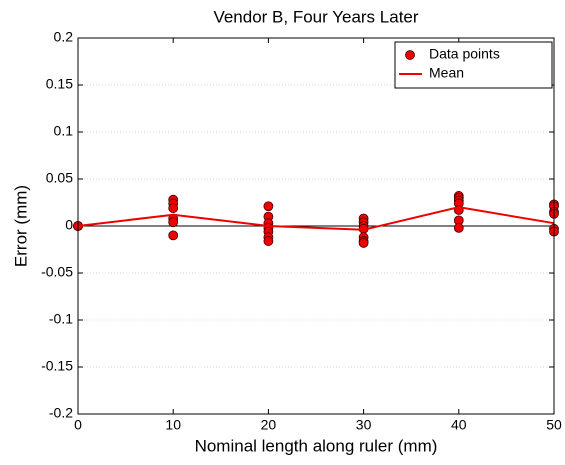  What do you see at coordinates (316, 445) in the screenshot?
I see `x-axis-label: Nominal length along ruler (mm)` at bounding box center [316, 445].